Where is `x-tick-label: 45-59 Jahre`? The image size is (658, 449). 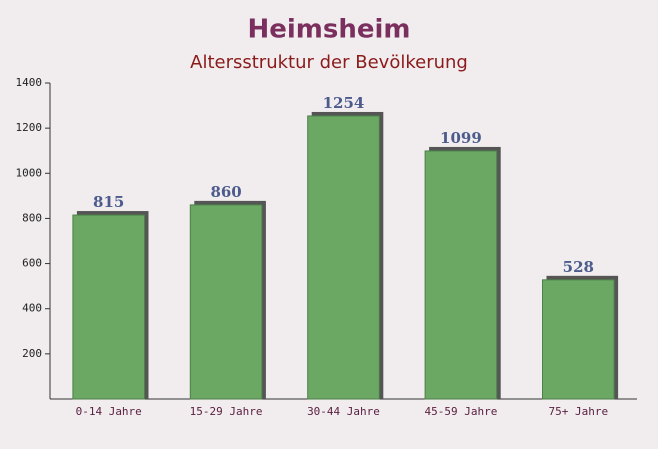 x-tick-label: 45-59 Jahre is located at coordinates (460, 411).